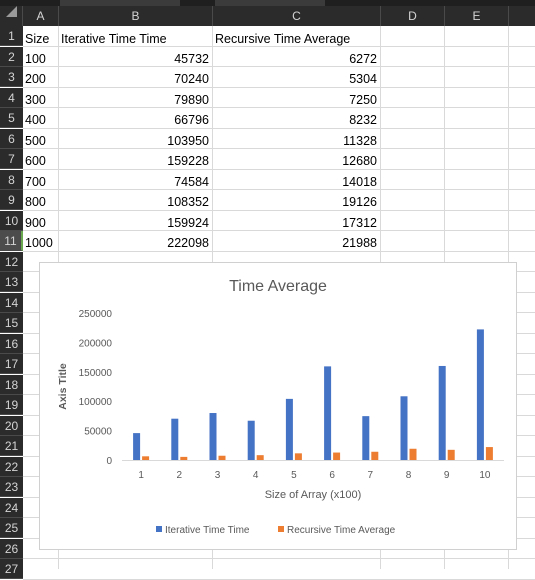 This screenshot has width=535, height=580. What do you see at coordinates (11, 364) in the screenshot?
I see `row-header-17: 17` at bounding box center [11, 364].